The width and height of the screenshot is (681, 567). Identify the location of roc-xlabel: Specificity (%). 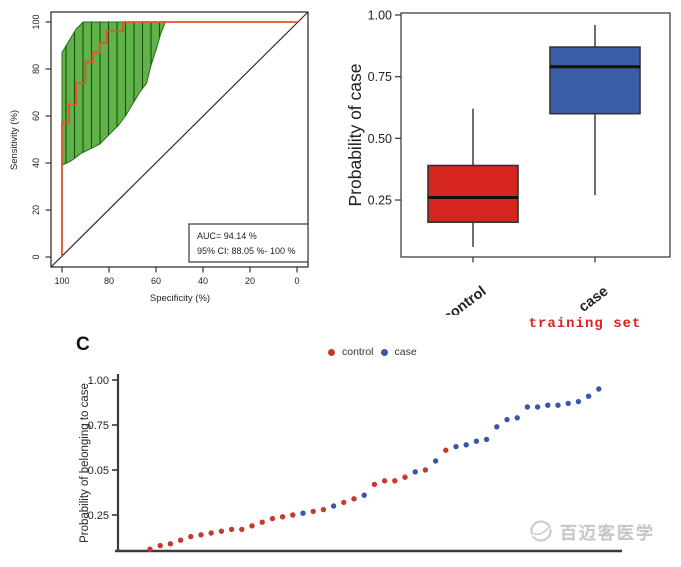
(180, 298).